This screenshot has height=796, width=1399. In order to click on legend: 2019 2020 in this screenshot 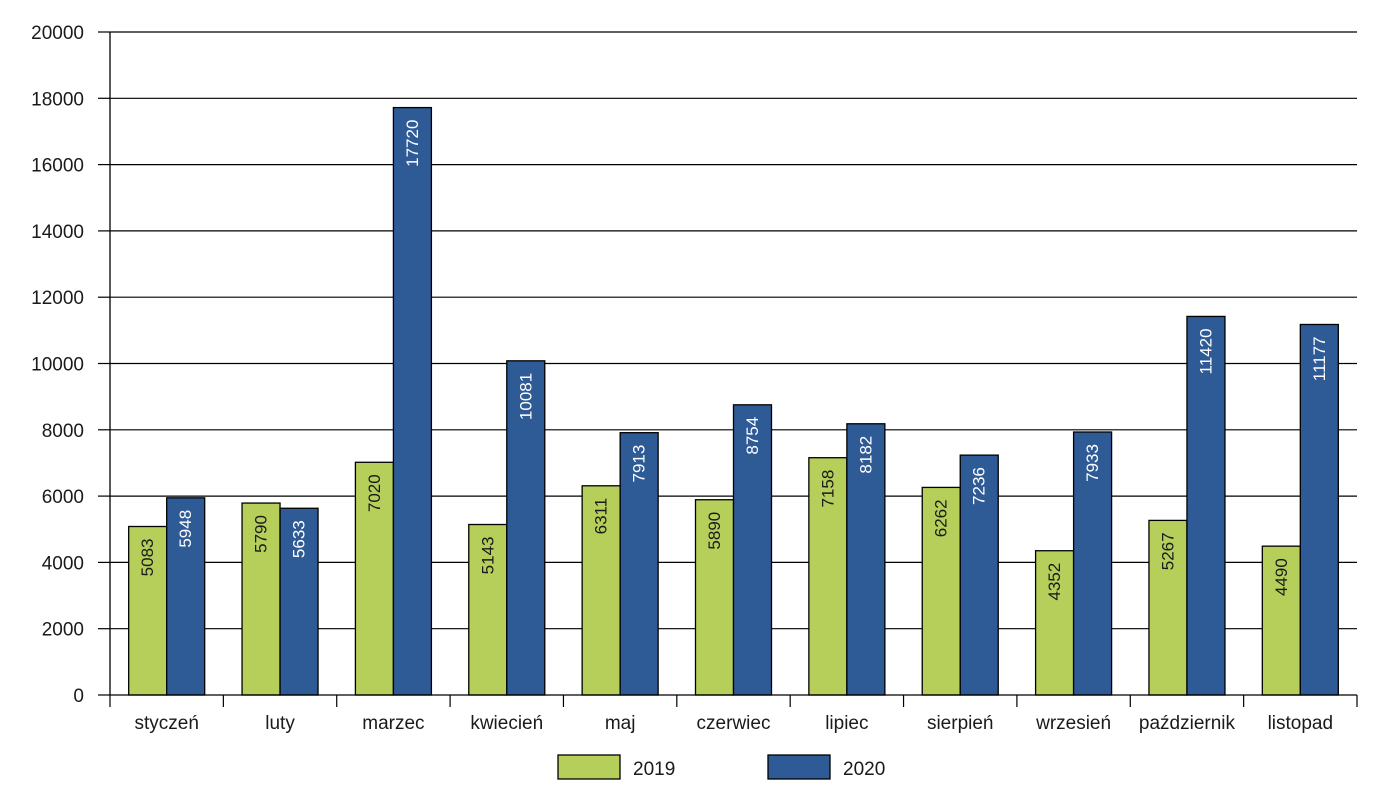, I will do `click(721, 767)`.